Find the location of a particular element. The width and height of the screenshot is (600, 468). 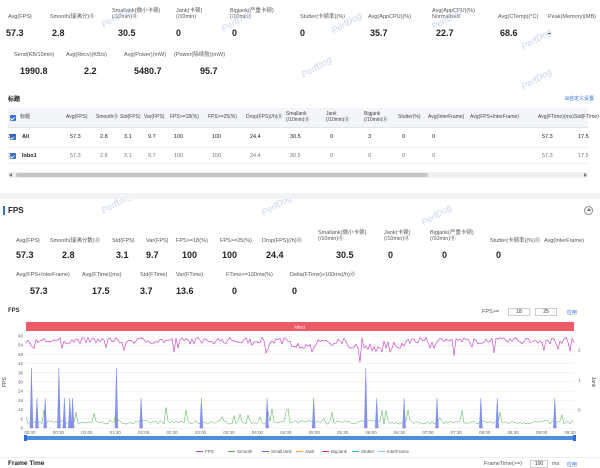

fps-threshold-input-2: 25 is located at coordinates (546, 312).